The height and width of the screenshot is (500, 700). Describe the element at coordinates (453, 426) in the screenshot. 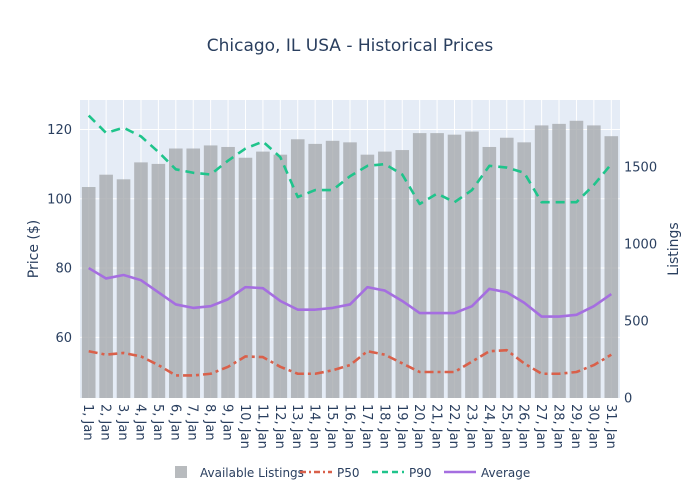

I see `x-tick-label: 22, Jan` at that location.